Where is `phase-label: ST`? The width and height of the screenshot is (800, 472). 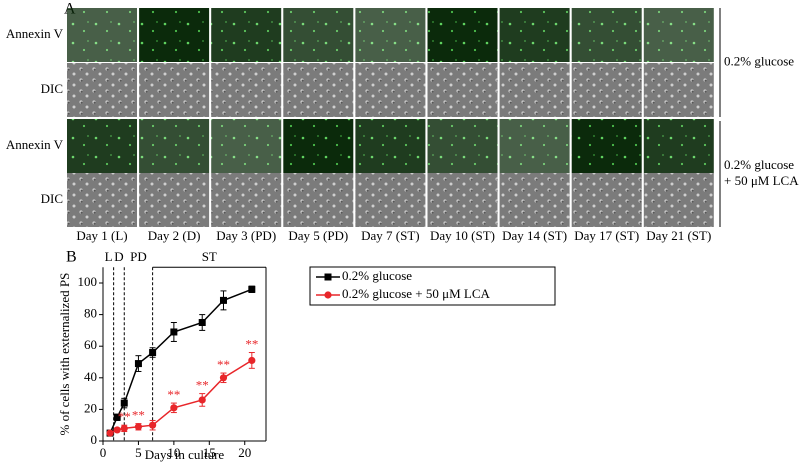
phase-label: ST is located at coordinates (209, 256).